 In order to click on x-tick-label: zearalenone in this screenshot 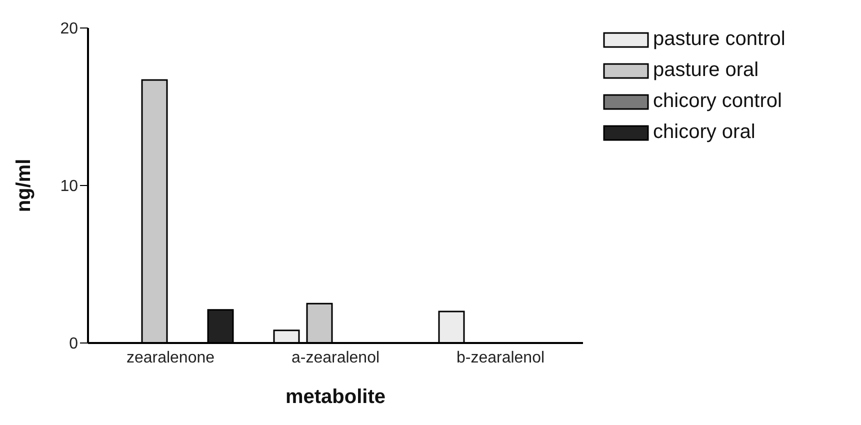, I will do `click(170, 357)`.